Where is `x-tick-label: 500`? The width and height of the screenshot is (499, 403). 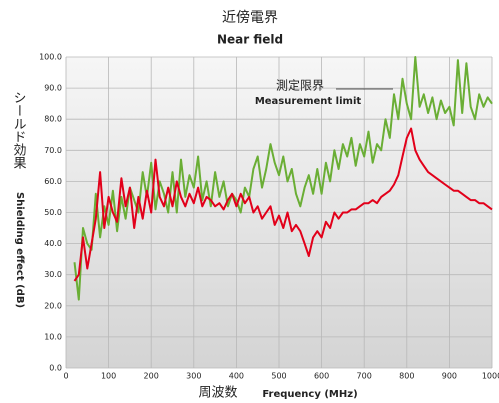 x-tick-label: 500 is located at coordinates (278, 376).